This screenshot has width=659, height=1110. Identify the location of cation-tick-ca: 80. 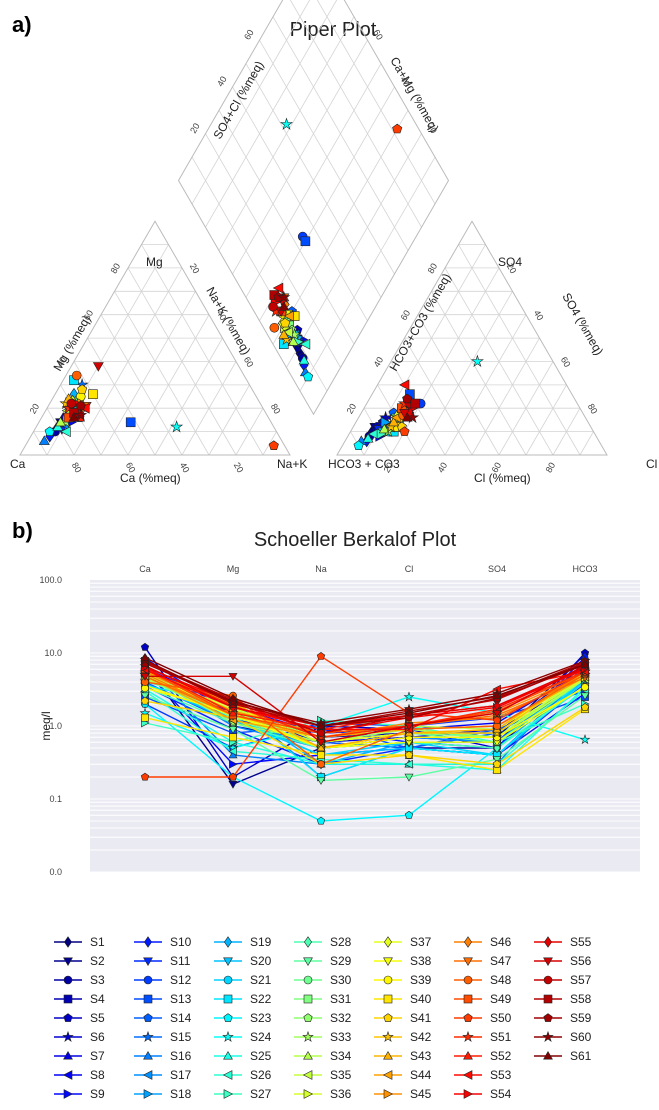
(77, 468).